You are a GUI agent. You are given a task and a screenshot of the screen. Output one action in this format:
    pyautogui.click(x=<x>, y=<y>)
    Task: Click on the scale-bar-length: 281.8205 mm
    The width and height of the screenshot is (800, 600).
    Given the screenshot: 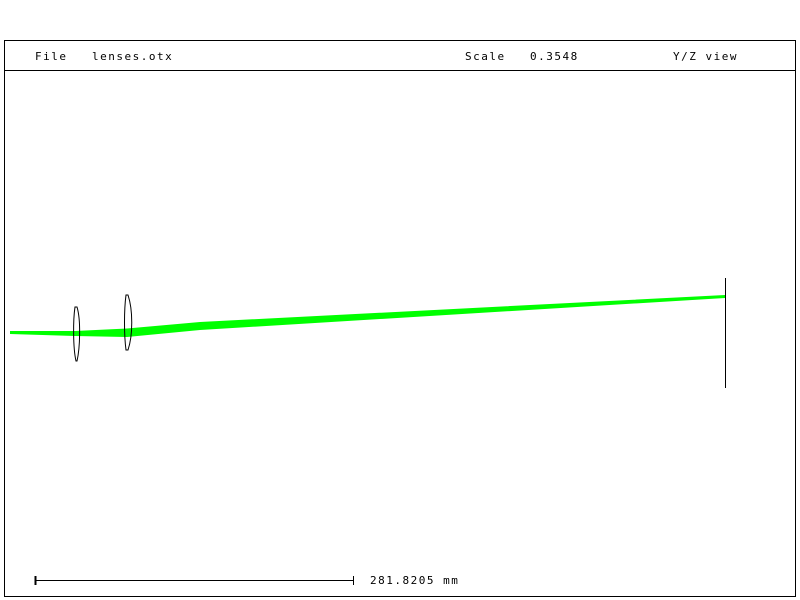 What is the action you would take?
    pyautogui.click(x=415, y=580)
    